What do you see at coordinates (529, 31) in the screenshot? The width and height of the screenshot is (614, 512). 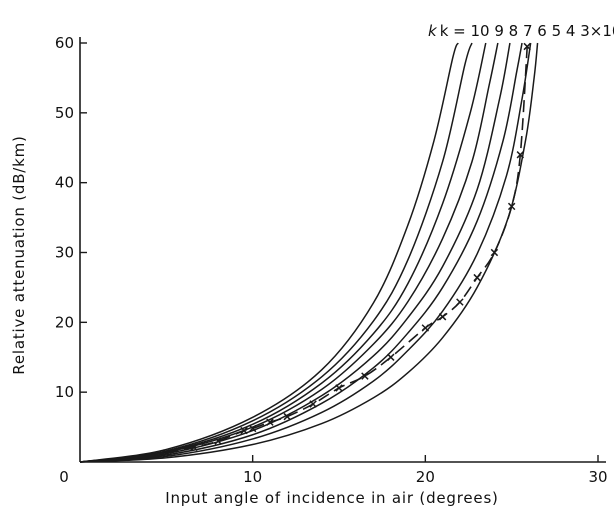 I see `k-annotation-values: 10 9 8 7 6 5 4 3` at bounding box center [529, 31].